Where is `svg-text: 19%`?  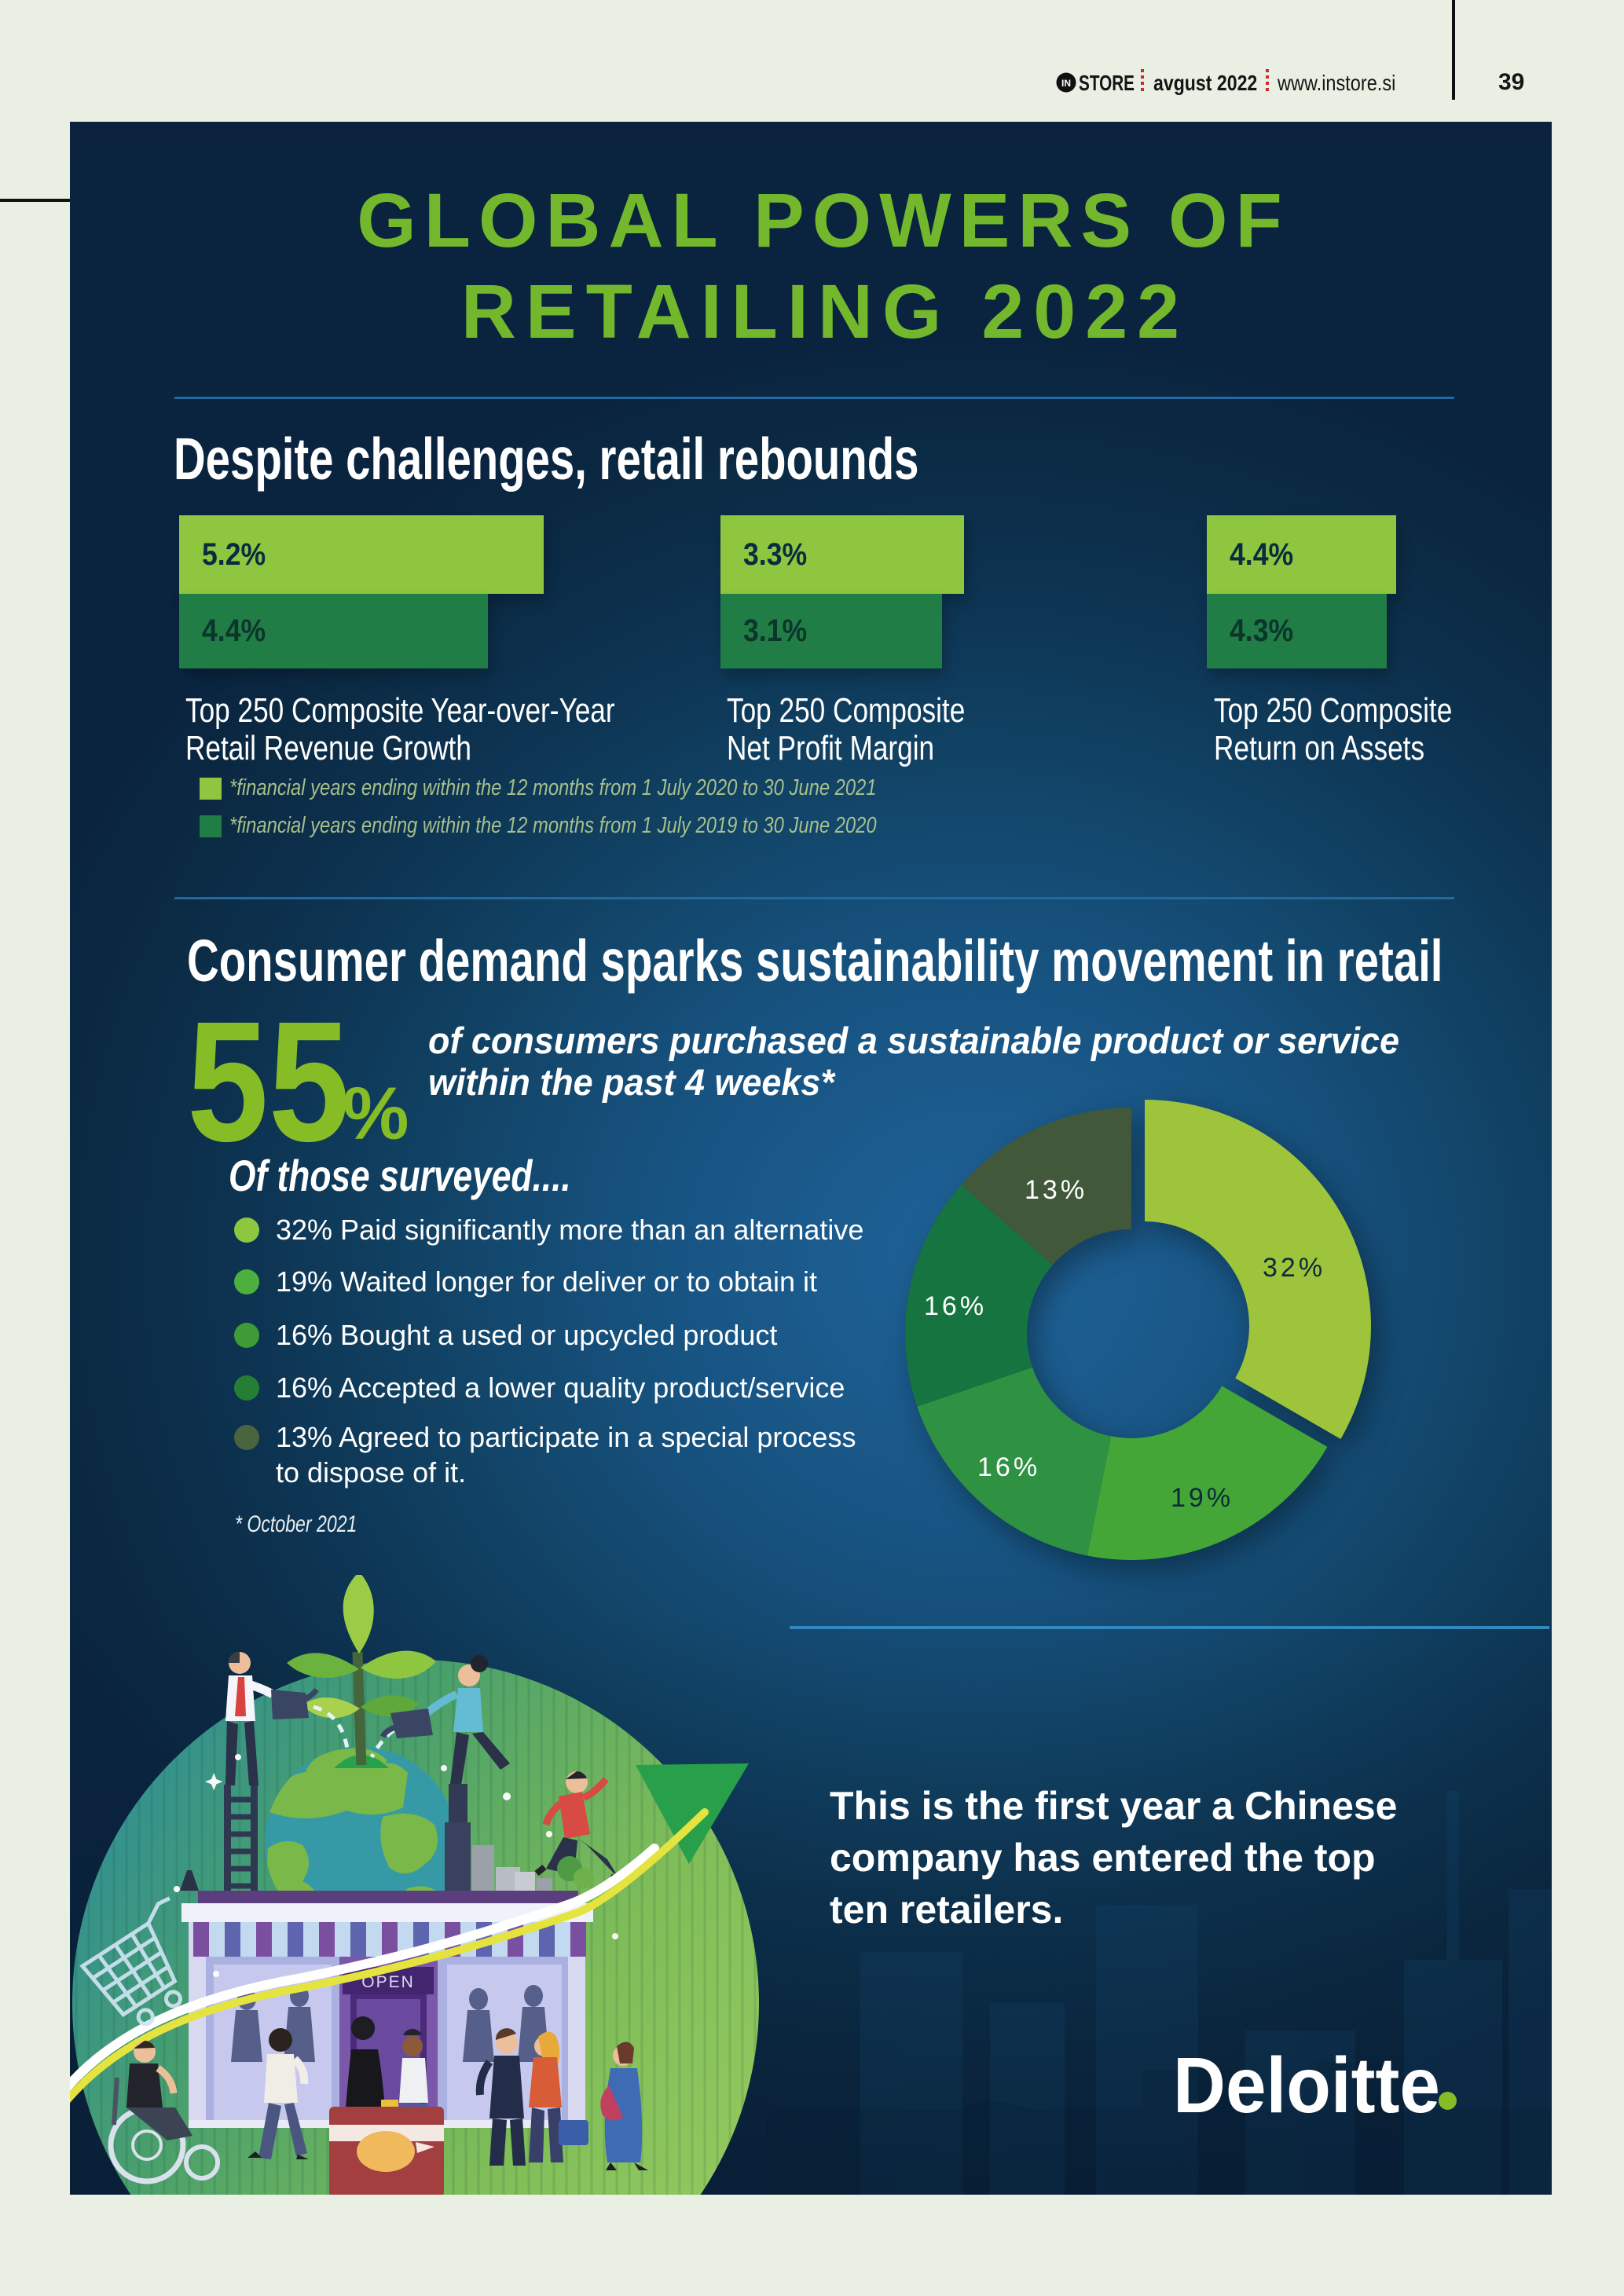
svg-text: 19% is located at coordinates (1203, 1498).